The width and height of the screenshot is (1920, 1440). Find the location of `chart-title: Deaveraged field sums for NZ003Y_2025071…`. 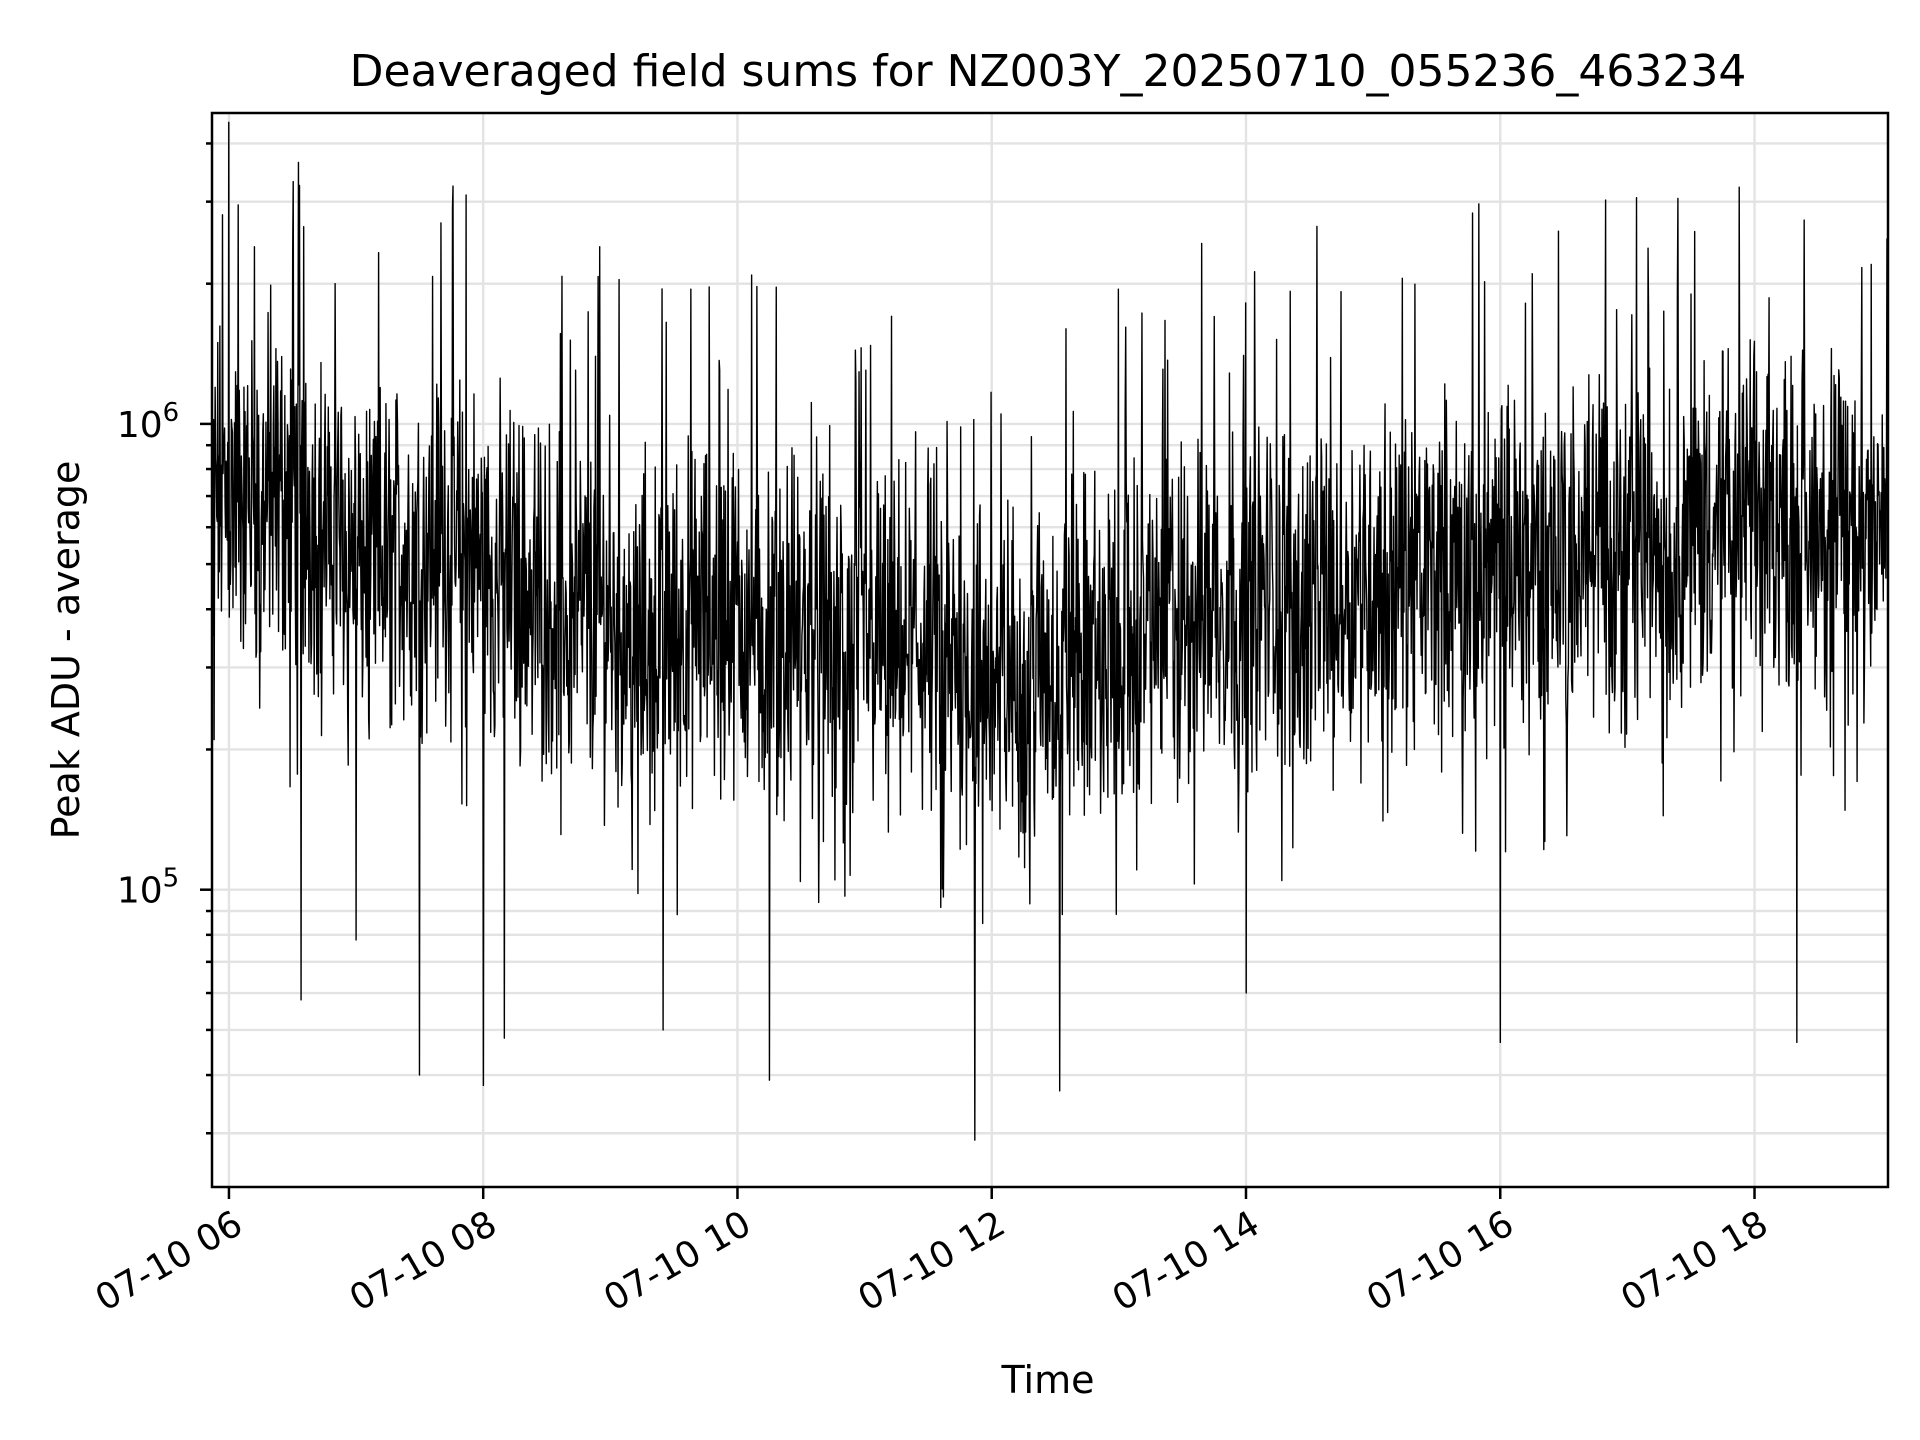

chart-title: Deaveraged field sums for NZ003Y_2025071… is located at coordinates (1048, 71).